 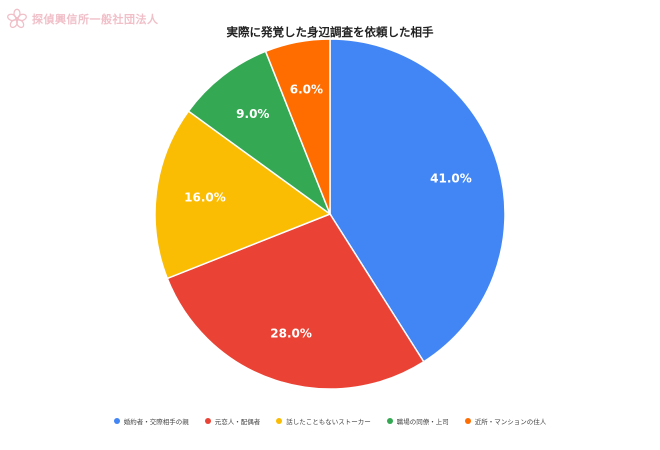 I want to click on pie-slice-label-4: 9.0%, so click(x=252, y=114).